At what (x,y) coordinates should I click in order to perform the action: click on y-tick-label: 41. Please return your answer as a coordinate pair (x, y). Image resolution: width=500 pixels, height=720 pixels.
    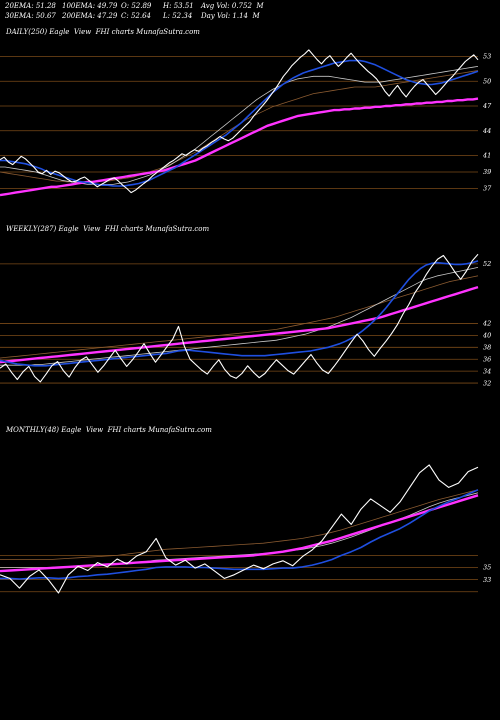
    Looking at the image, I should click on (486, 156).